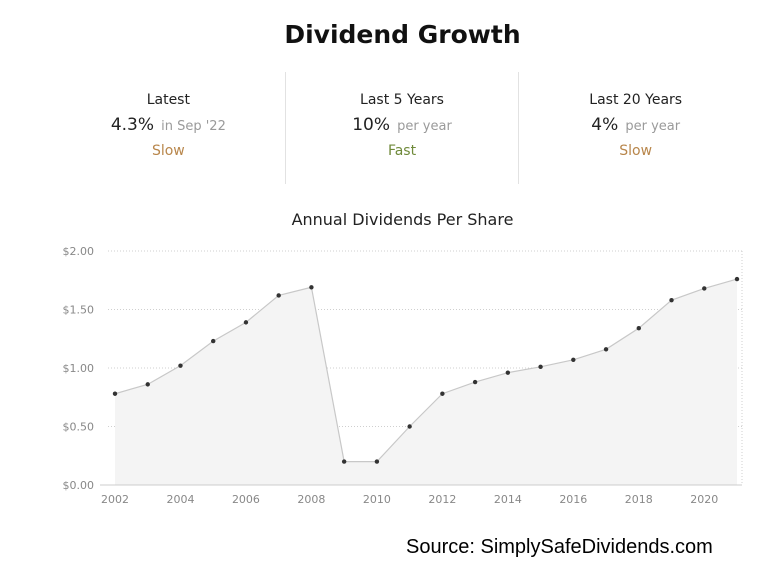 This screenshot has height=582, width=775. Describe the element at coordinates (573, 499) in the screenshot. I see `x-tick-label: 2016` at that location.